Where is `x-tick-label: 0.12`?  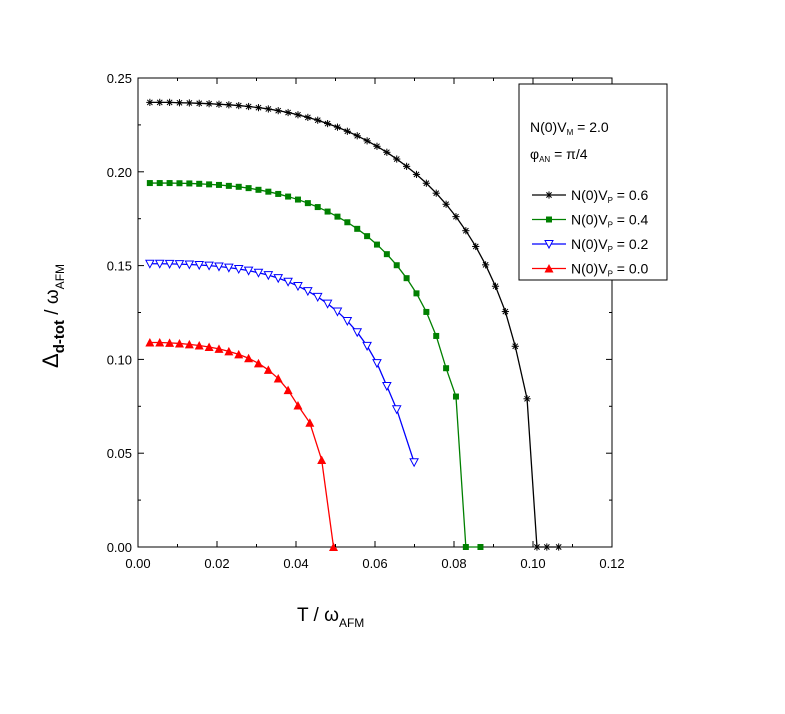
x-tick-label: 0.12 is located at coordinates (611, 563).